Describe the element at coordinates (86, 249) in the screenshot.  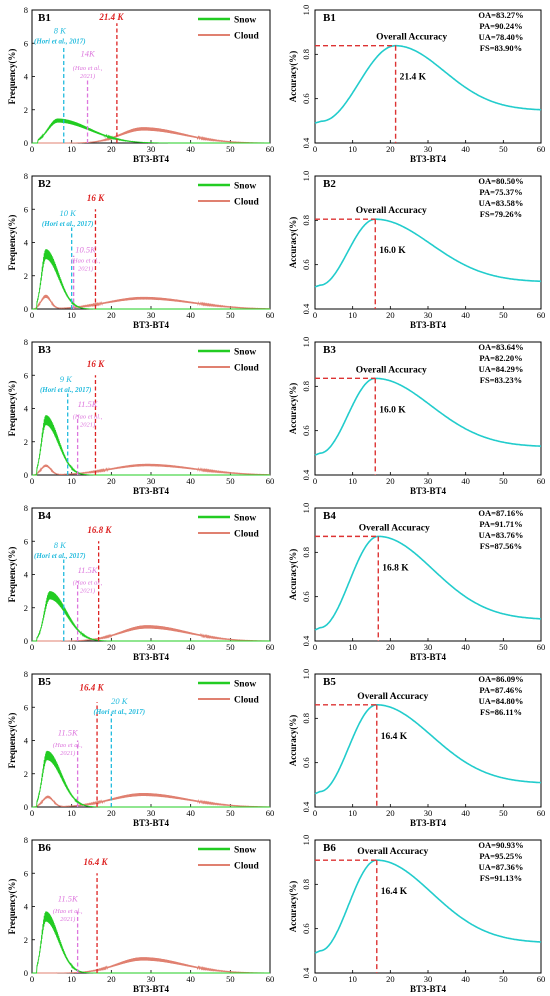
I see `threshold-label: 10.5K` at that location.